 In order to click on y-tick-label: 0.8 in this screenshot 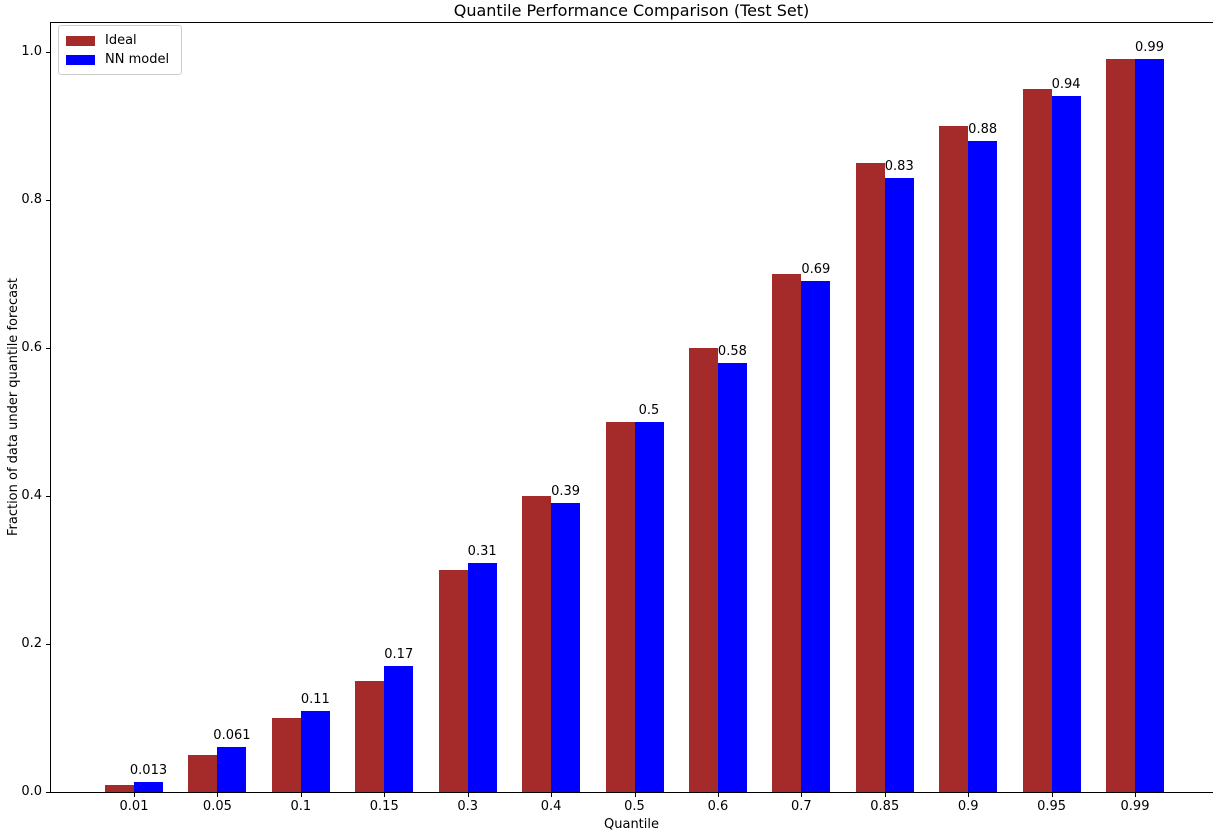, I will do `click(31, 199)`.